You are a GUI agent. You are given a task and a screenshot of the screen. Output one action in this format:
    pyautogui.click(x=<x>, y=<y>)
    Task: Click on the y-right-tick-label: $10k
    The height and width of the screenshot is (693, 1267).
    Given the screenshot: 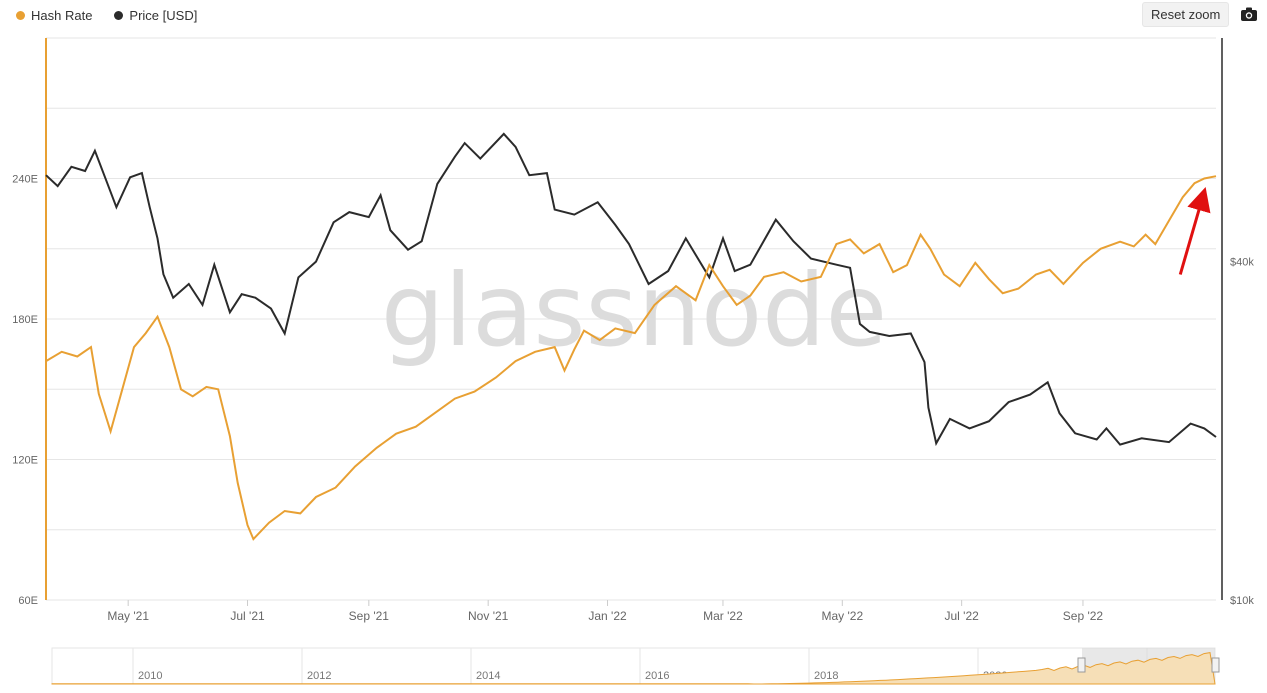 What is the action you would take?
    pyautogui.click(x=1242, y=601)
    